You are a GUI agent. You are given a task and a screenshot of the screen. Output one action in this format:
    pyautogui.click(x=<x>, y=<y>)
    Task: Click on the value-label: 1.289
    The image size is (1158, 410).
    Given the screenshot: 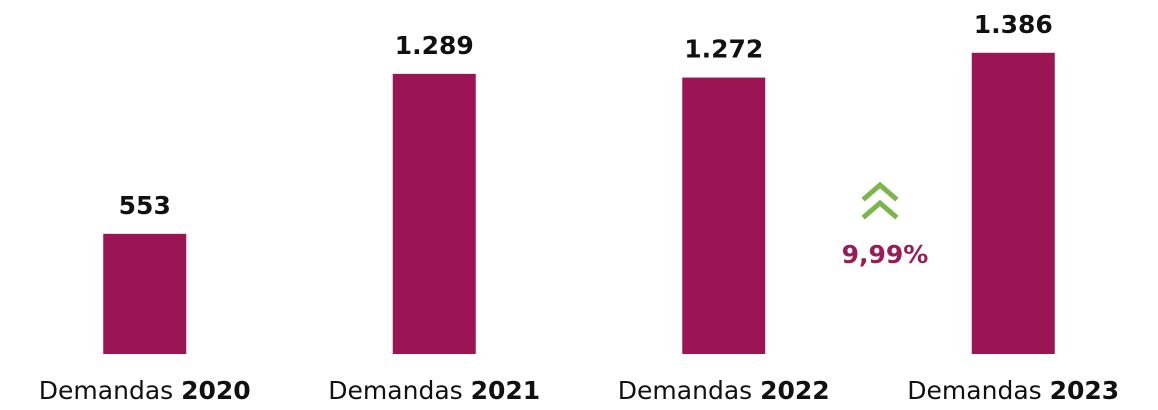 What is the action you would take?
    pyautogui.click(x=434, y=45)
    